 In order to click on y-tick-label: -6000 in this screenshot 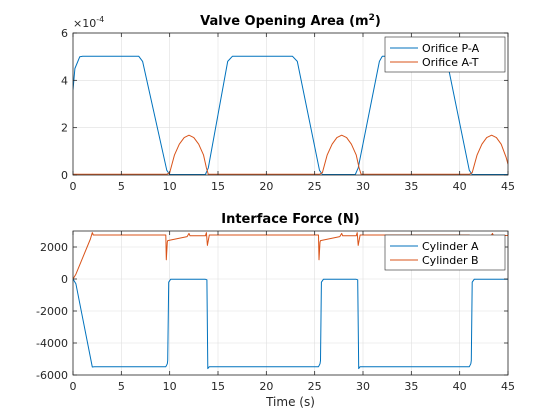, I will do `click(52, 375)`.